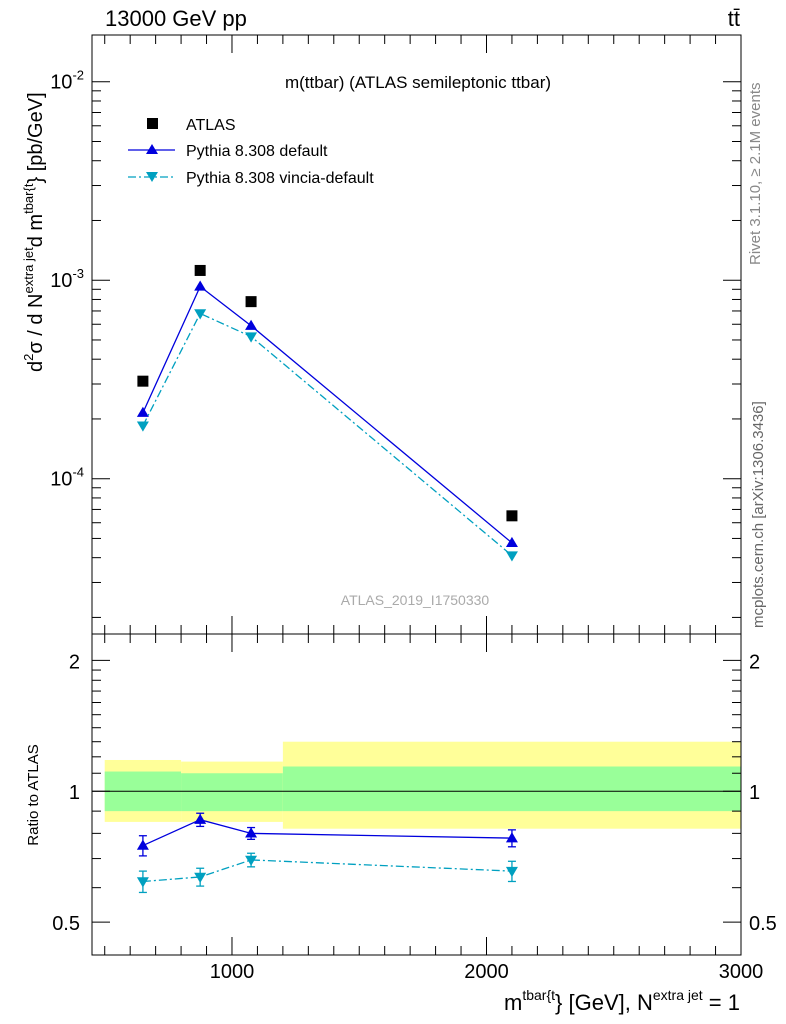  I want to click on legend-label-default: Pythia 8.308 default, so click(257, 151).